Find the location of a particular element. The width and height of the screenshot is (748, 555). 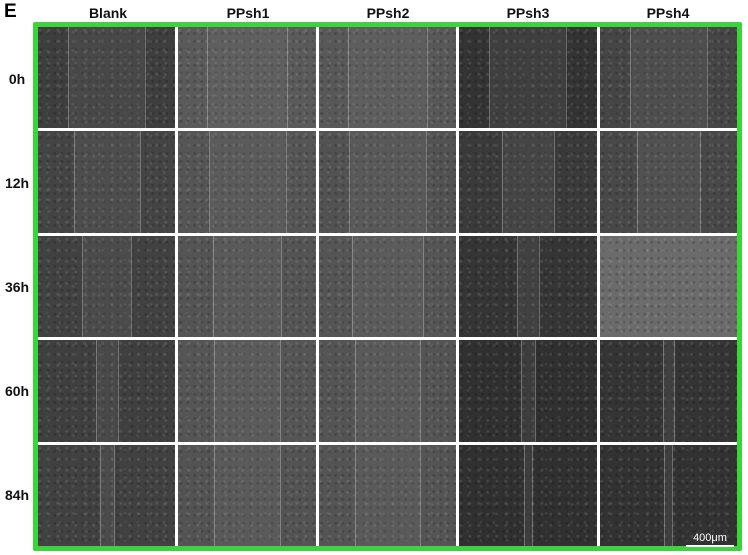

micrograph-blank-84h is located at coordinates (107, 495).